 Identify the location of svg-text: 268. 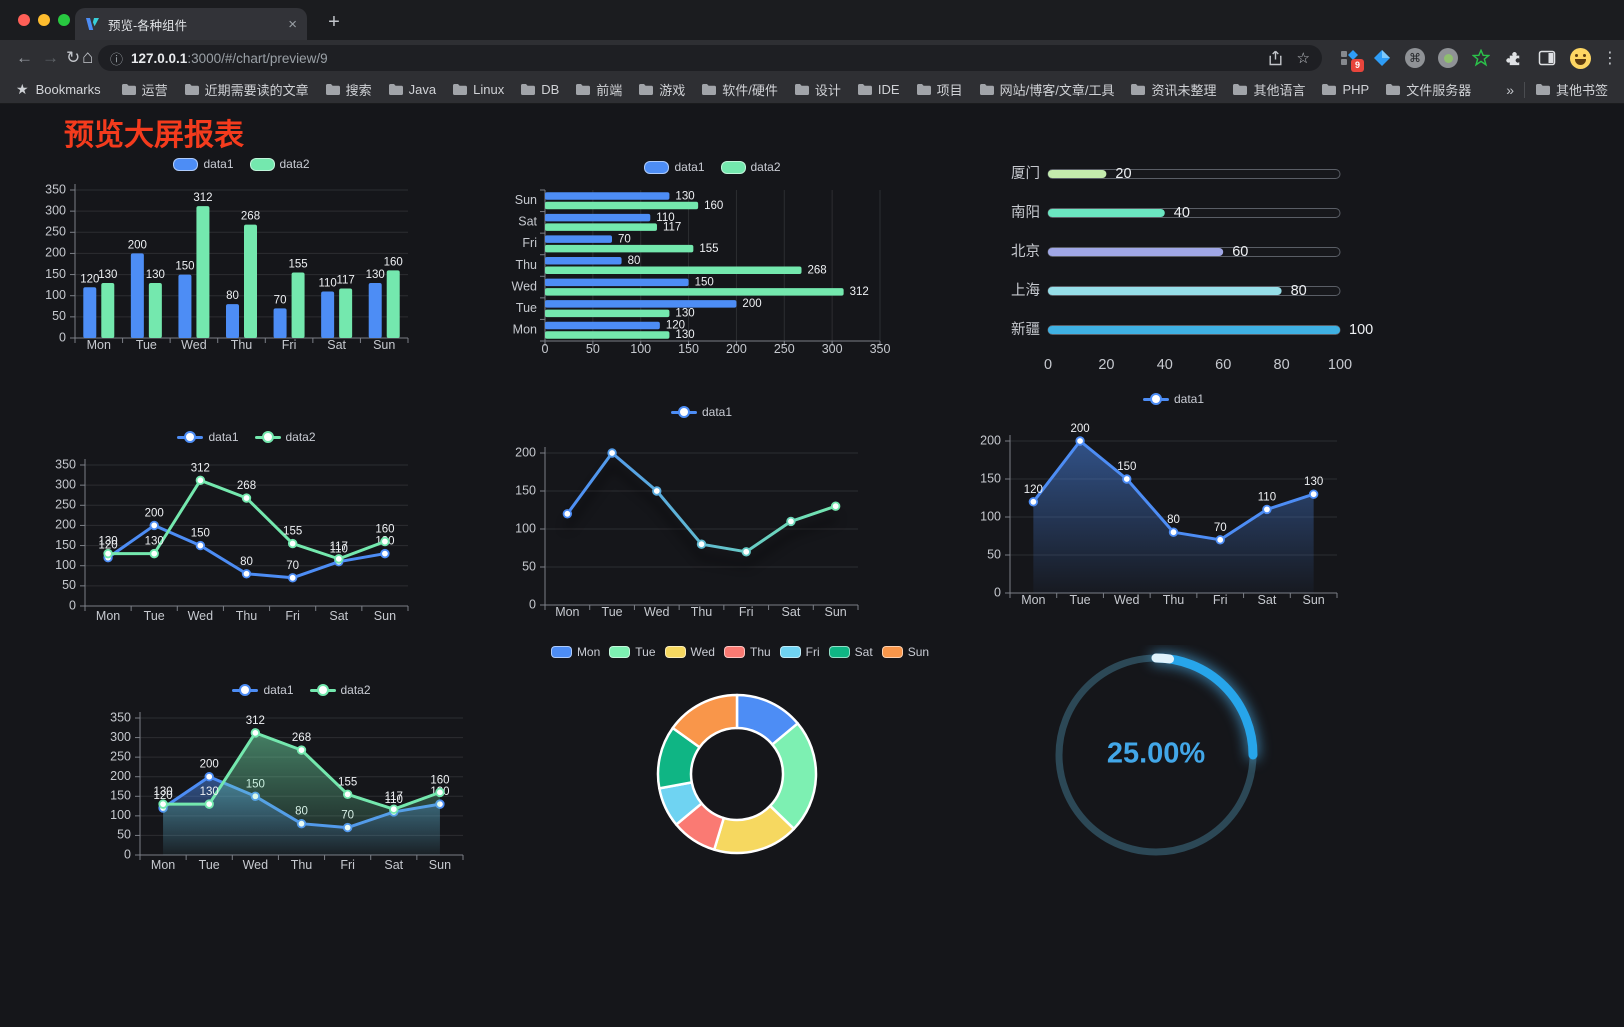
(817, 271).